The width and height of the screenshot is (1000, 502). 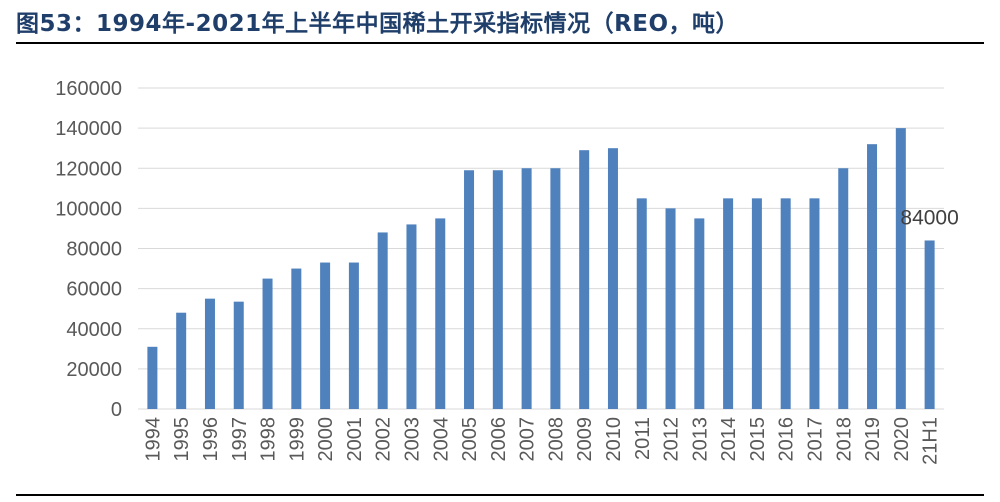 What do you see at coordinates (931, 441) in the screenshot?
I see `x-tick-label: 21H1` at bounding box center [931, 441].